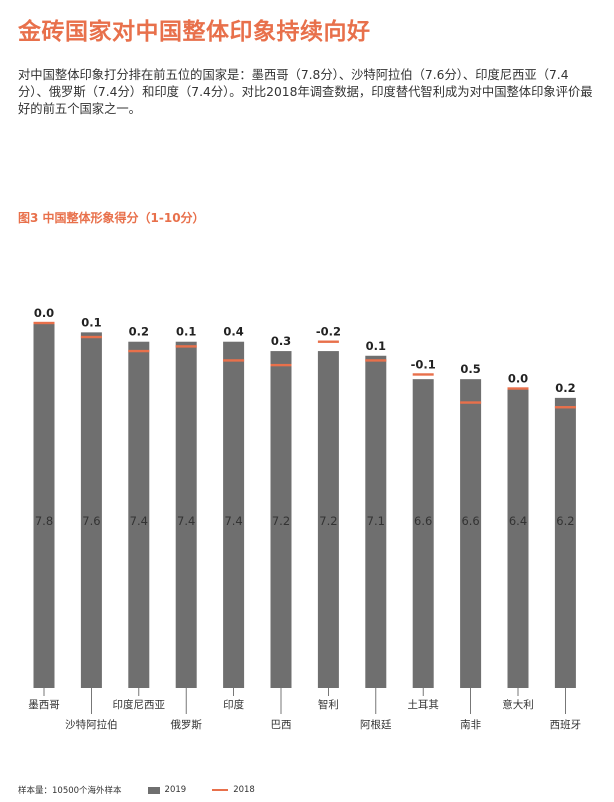 Image resolution: width=614 pixels, height=802 pixels. What do you see at coordinates (44, 705) in the screenshot?
I see `category-label: 墨西哥` at bounding box center [44, 705].